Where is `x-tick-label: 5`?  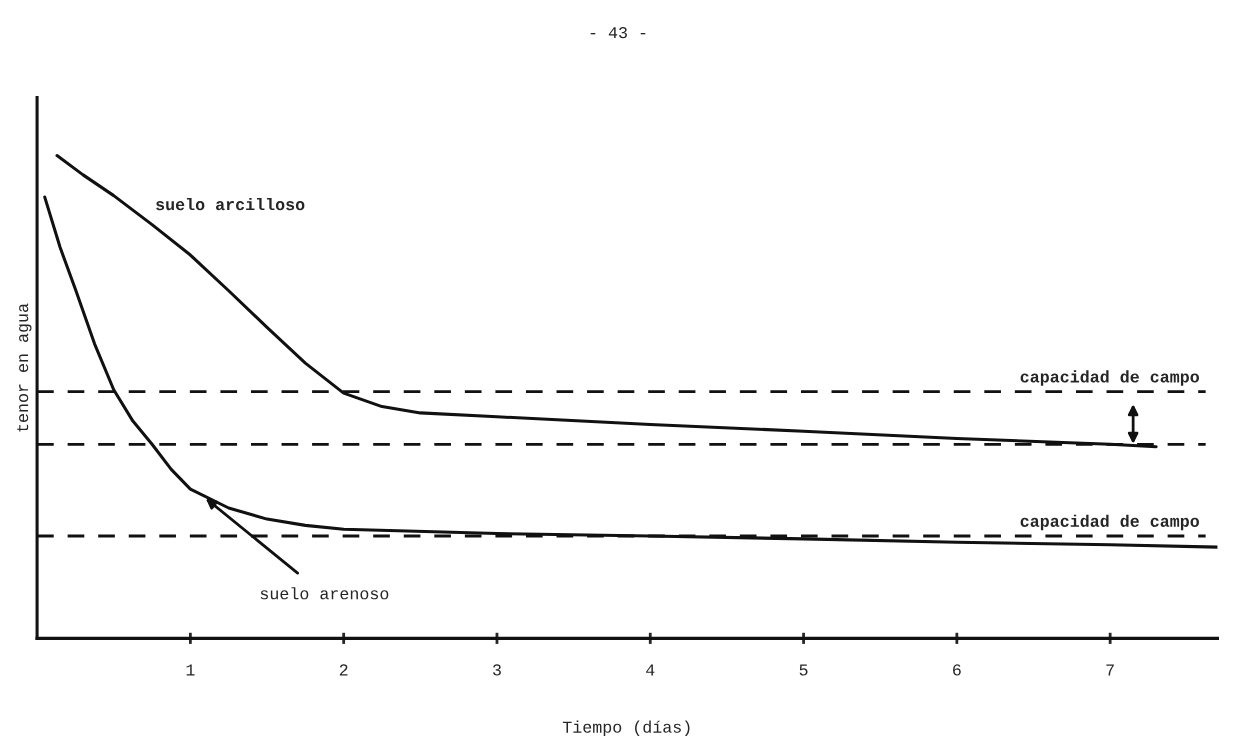 x-tick-label: 5 is located at coordinates (803, 670).